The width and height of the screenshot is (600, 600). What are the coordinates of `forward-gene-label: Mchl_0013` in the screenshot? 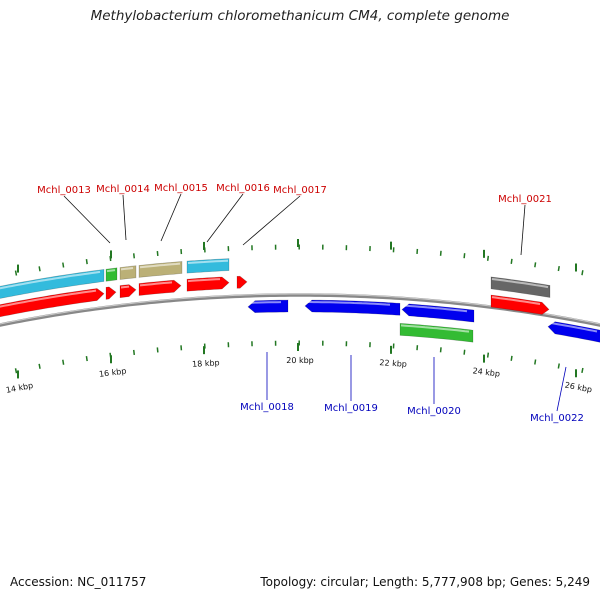 It's located at (64, 190).